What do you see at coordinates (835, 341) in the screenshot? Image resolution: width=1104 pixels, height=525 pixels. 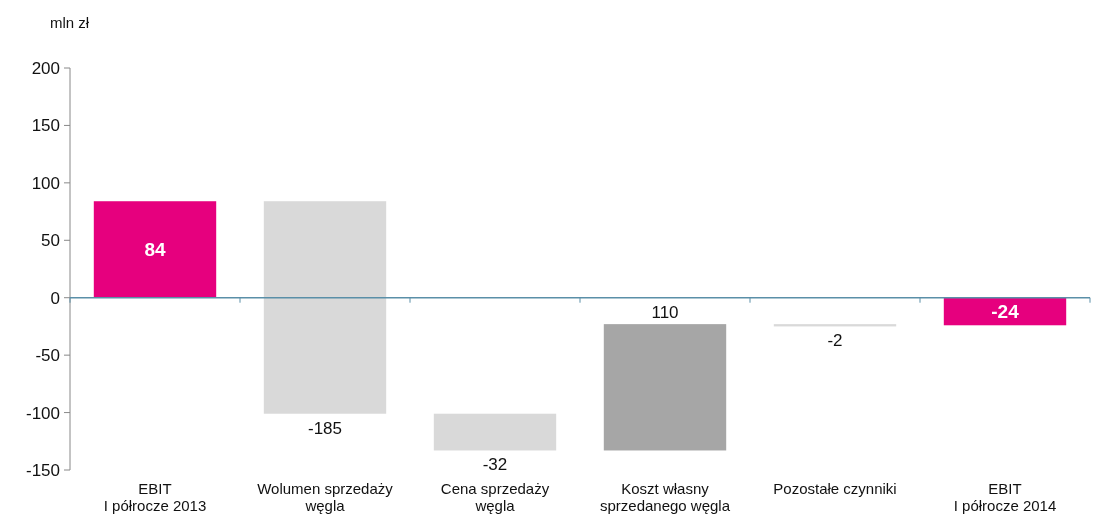 I see `data-label: -2` at bounding box center [835, 341].